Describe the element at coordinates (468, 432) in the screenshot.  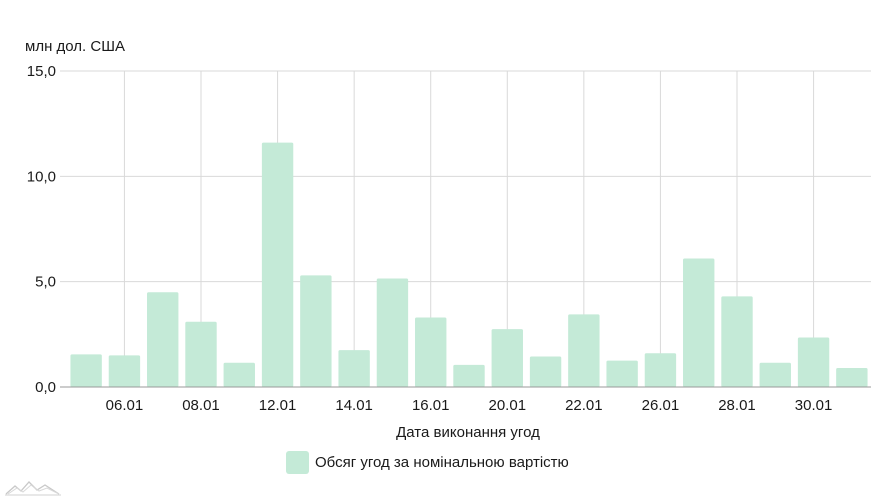
I see `x-axis-title: Дата виконання угод` at that location.